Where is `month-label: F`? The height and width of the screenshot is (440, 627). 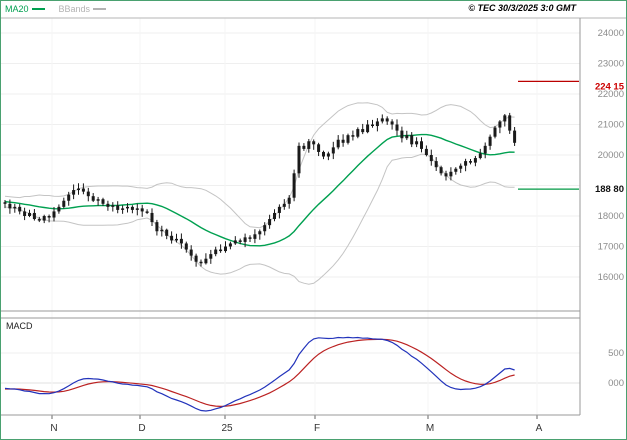
month-label: F is located at coordinates (317, 428).